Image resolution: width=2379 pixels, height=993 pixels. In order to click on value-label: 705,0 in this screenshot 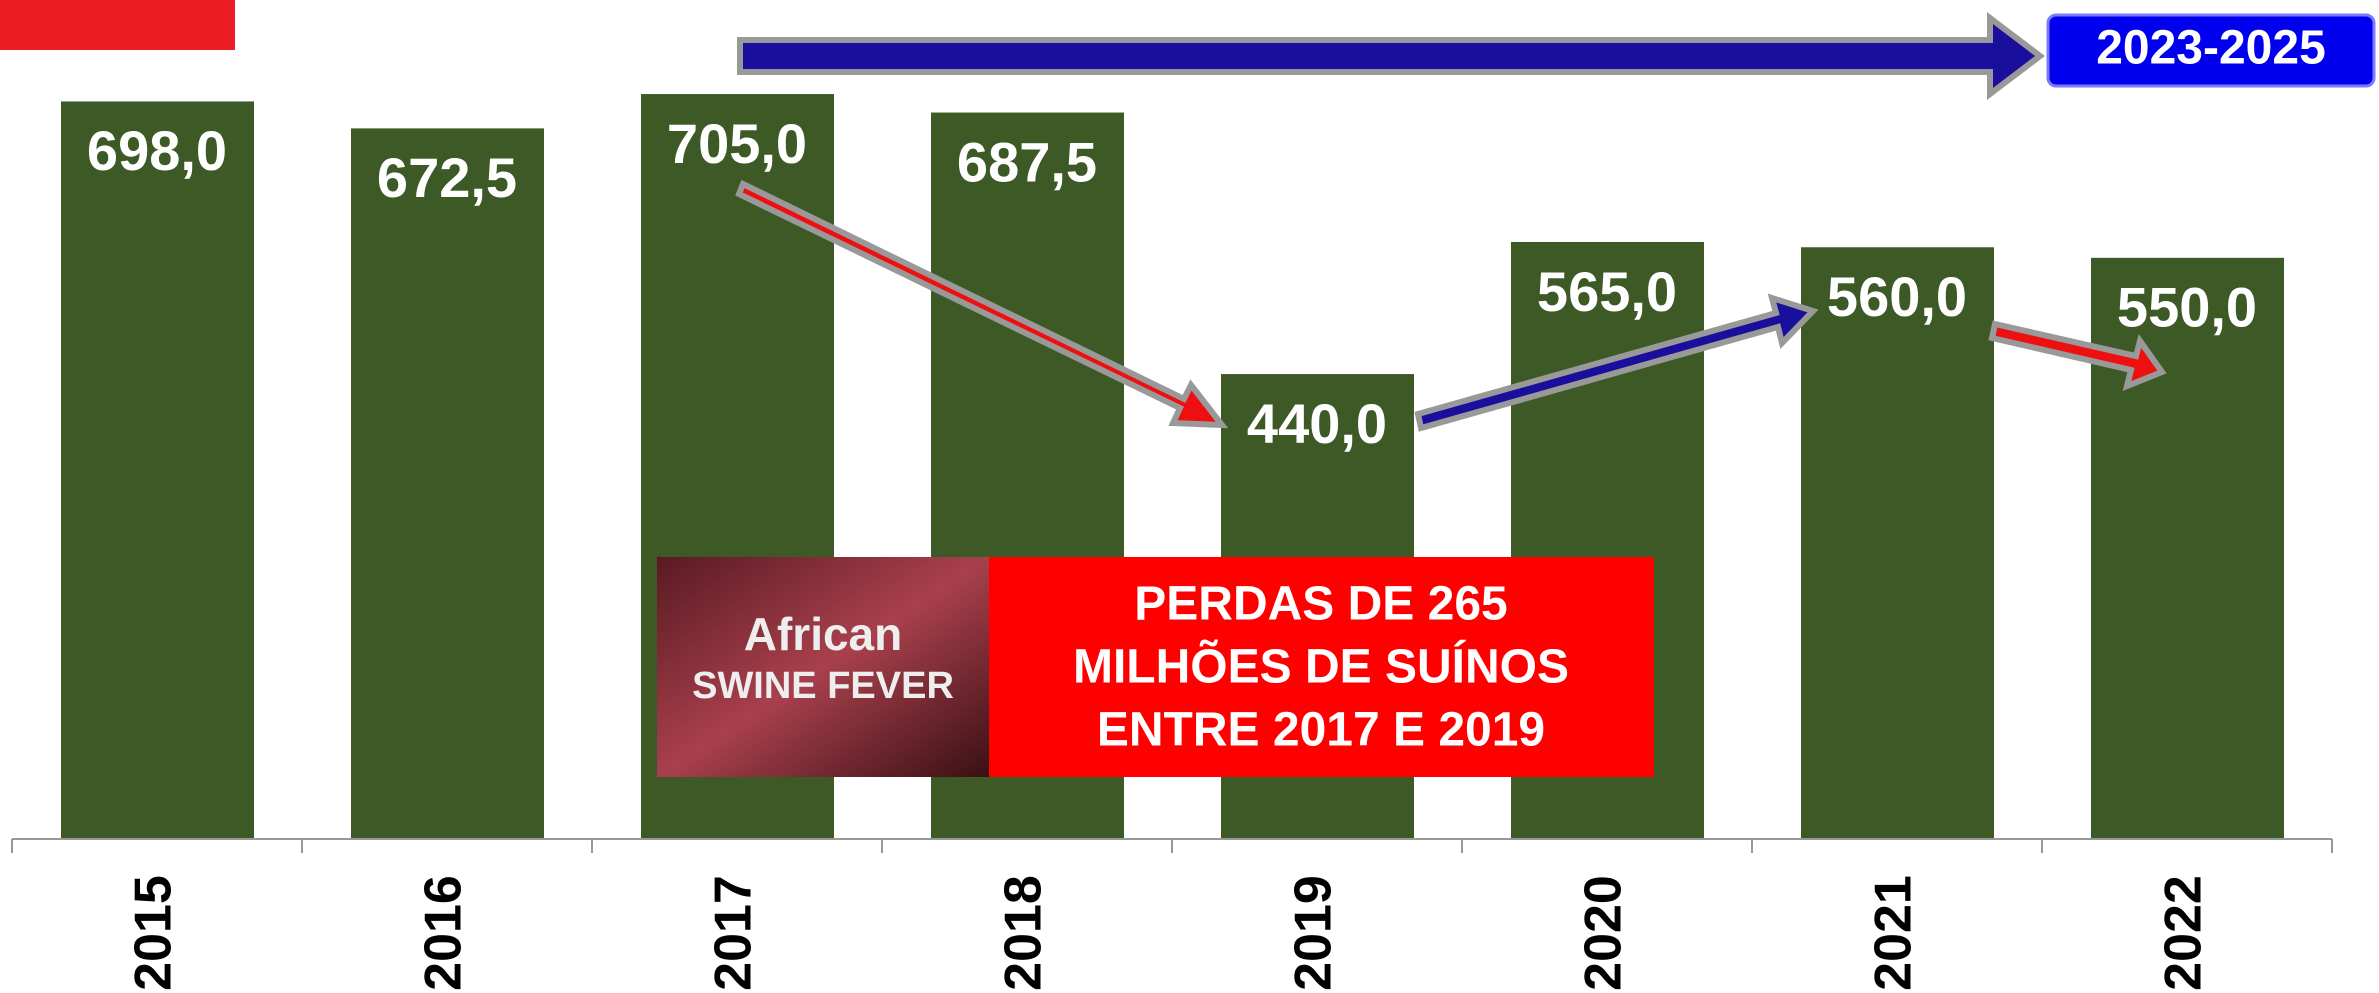, I will do `click(737, 143)`.